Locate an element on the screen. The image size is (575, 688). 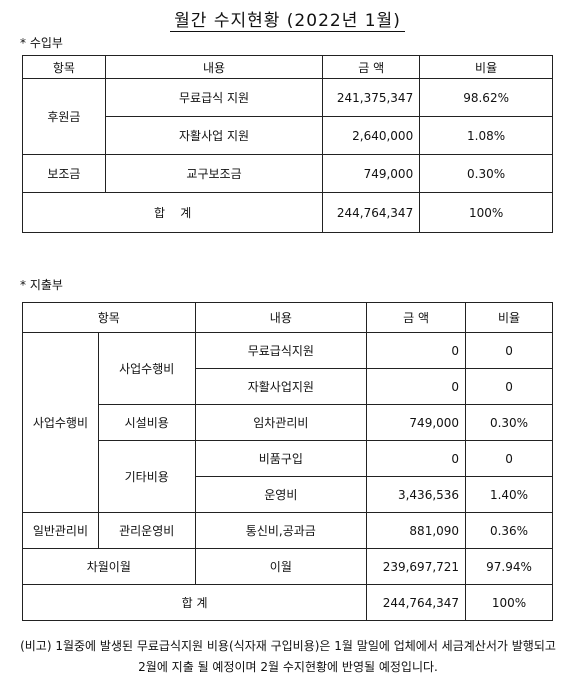
cell: 후원금 is located at coordinates (64, 116).